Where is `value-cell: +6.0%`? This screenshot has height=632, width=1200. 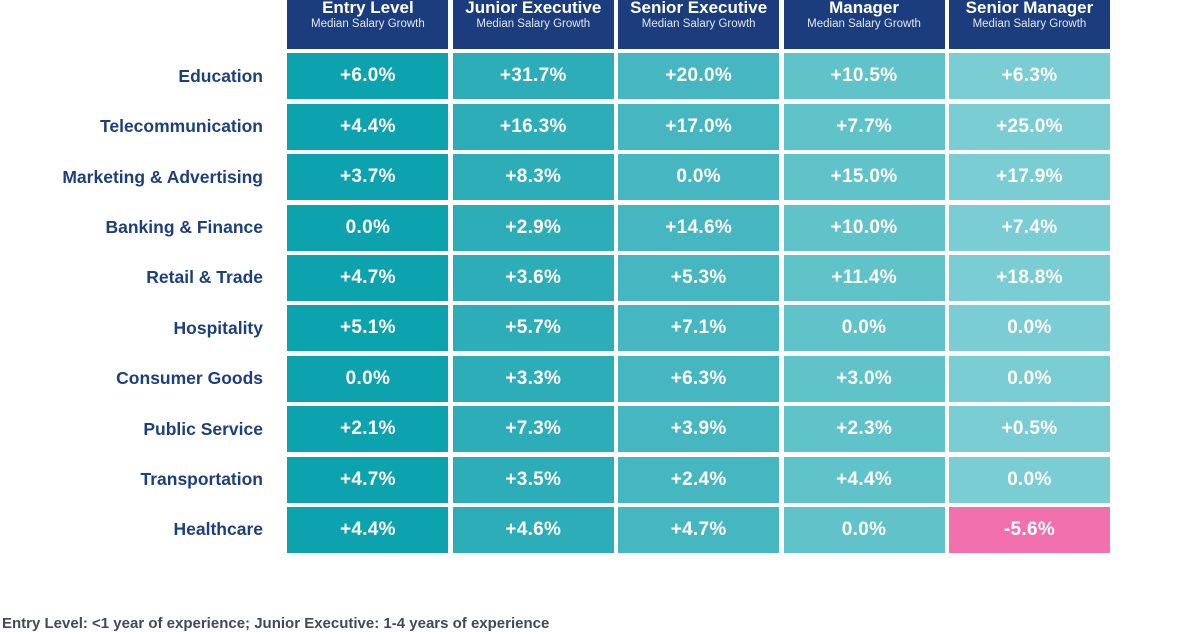 value-cell: +6.0% is located at coordinates (368, 76).